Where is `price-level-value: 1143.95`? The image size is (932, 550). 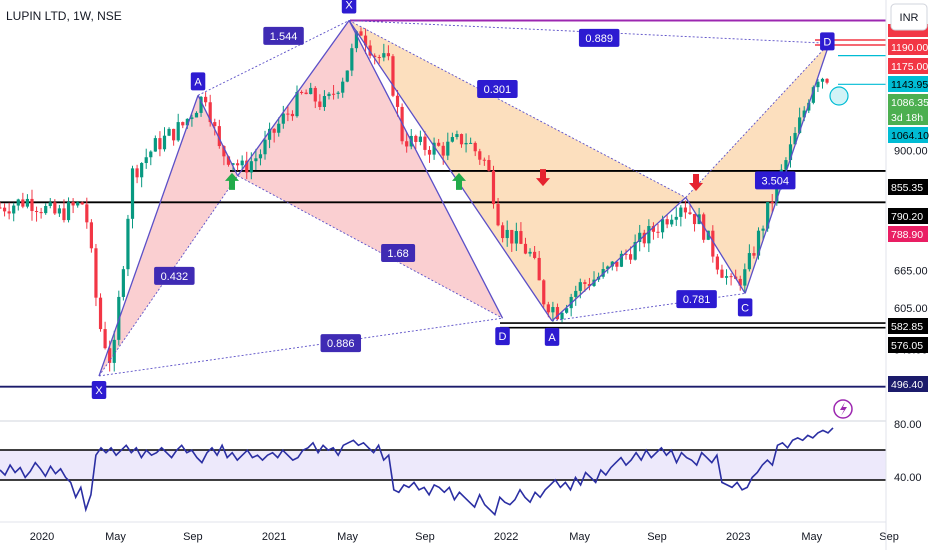 price-level-value: 1143.95 is located at coordinates (909, 85).